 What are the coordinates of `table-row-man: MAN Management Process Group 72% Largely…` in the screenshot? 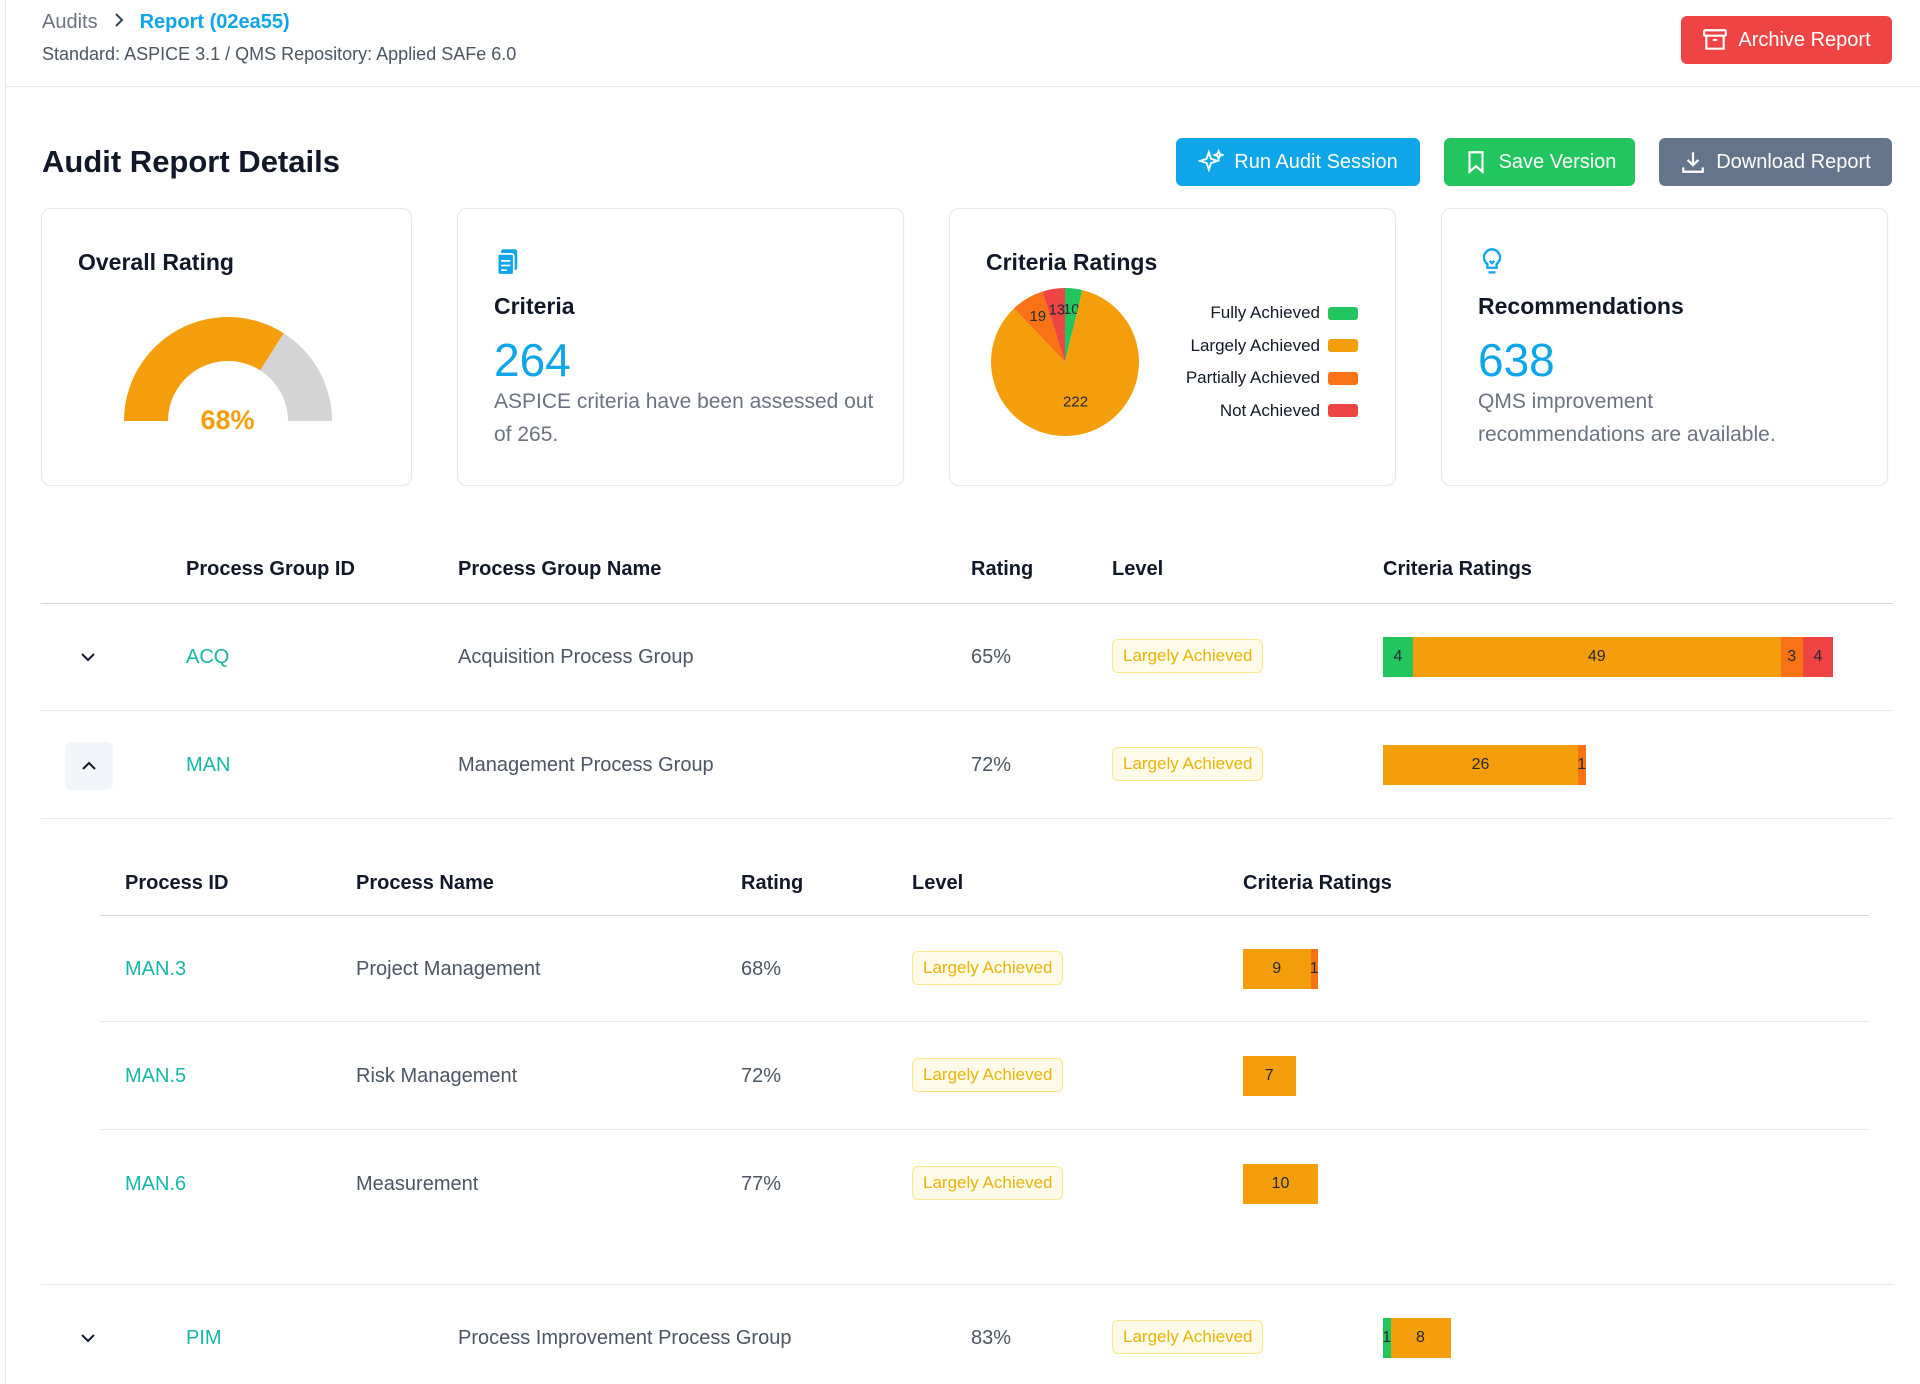 It's located at (967, 765).